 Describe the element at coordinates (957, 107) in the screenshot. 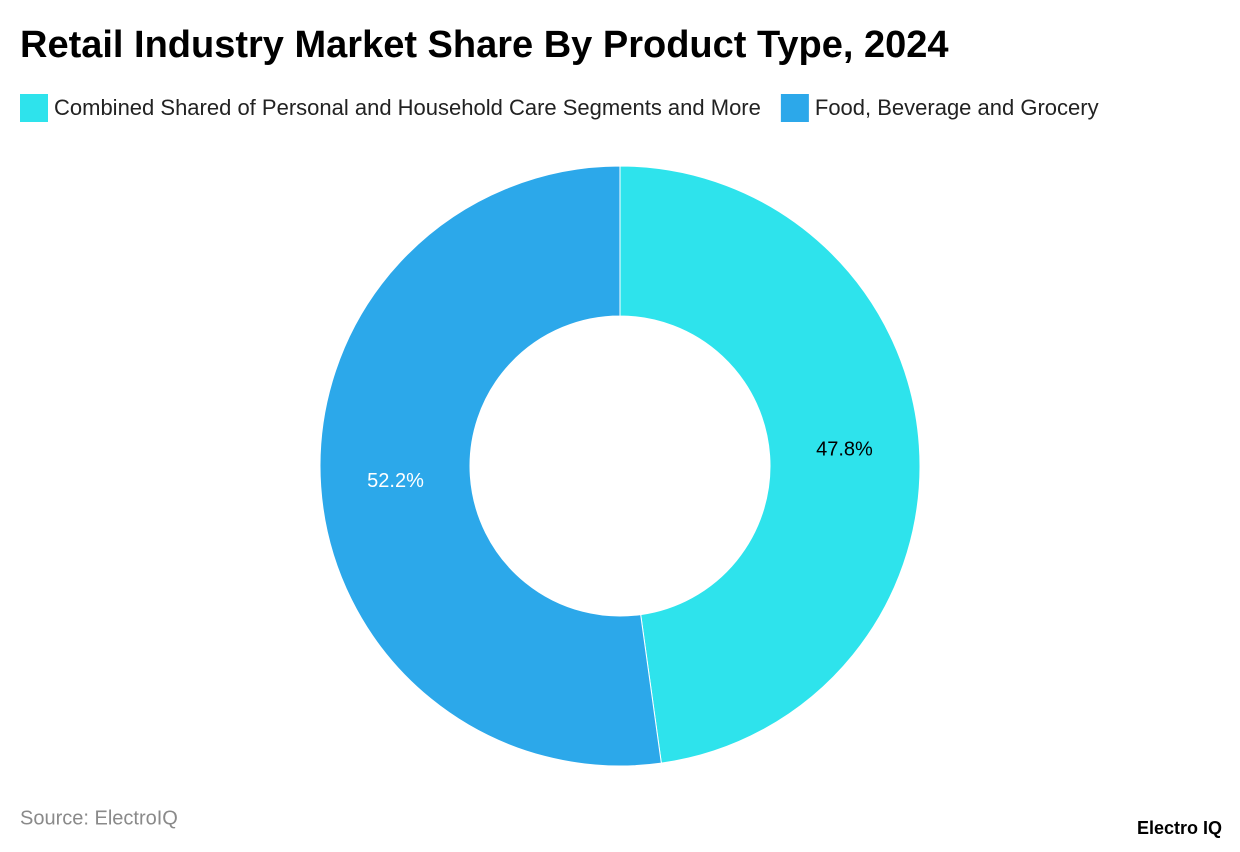

I see `legend-label: Food, Beverage and Grocery` at that location.